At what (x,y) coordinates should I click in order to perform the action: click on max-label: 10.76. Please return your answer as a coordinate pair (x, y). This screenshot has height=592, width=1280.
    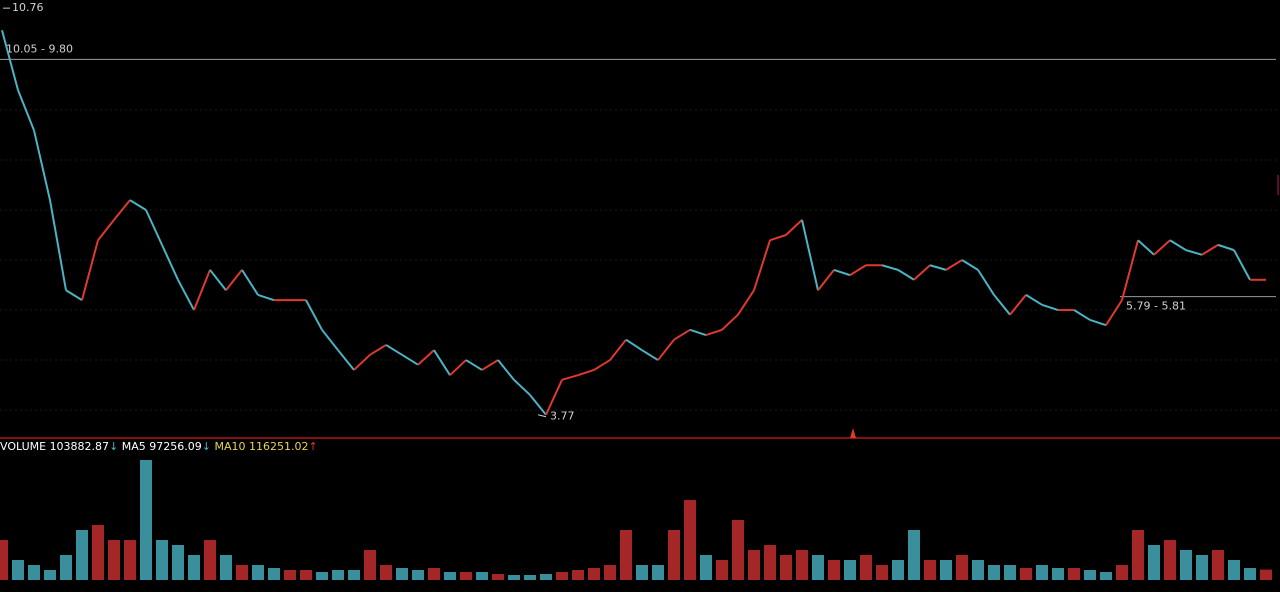
    Looking at the image, I should click on (28, 7).